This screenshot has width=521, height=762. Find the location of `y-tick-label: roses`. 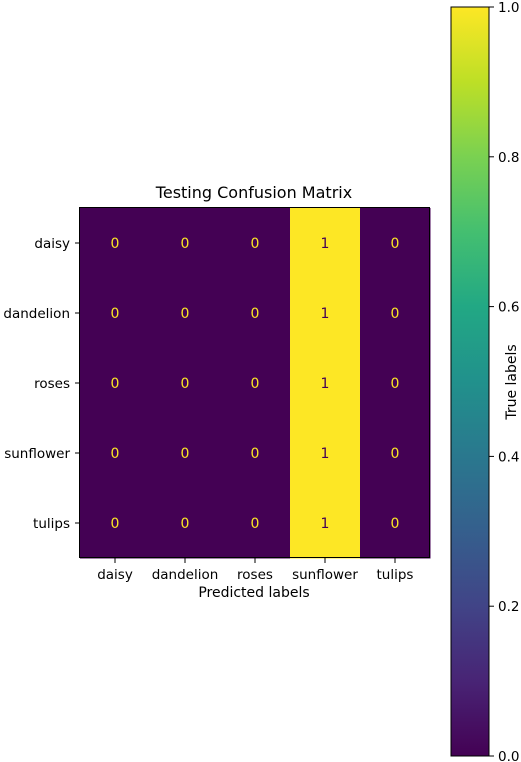

y-tick-label: roses is located at coordinates (52, 384).